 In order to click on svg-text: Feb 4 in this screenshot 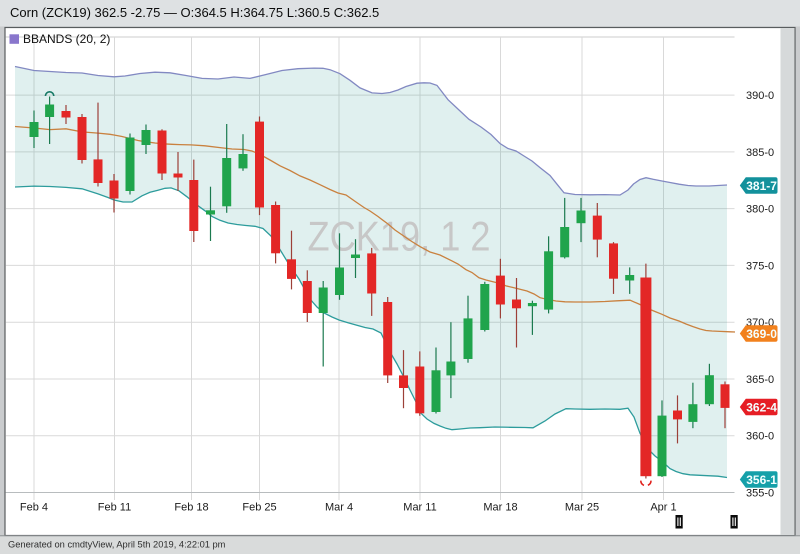, I will do `click(34, 508)`.